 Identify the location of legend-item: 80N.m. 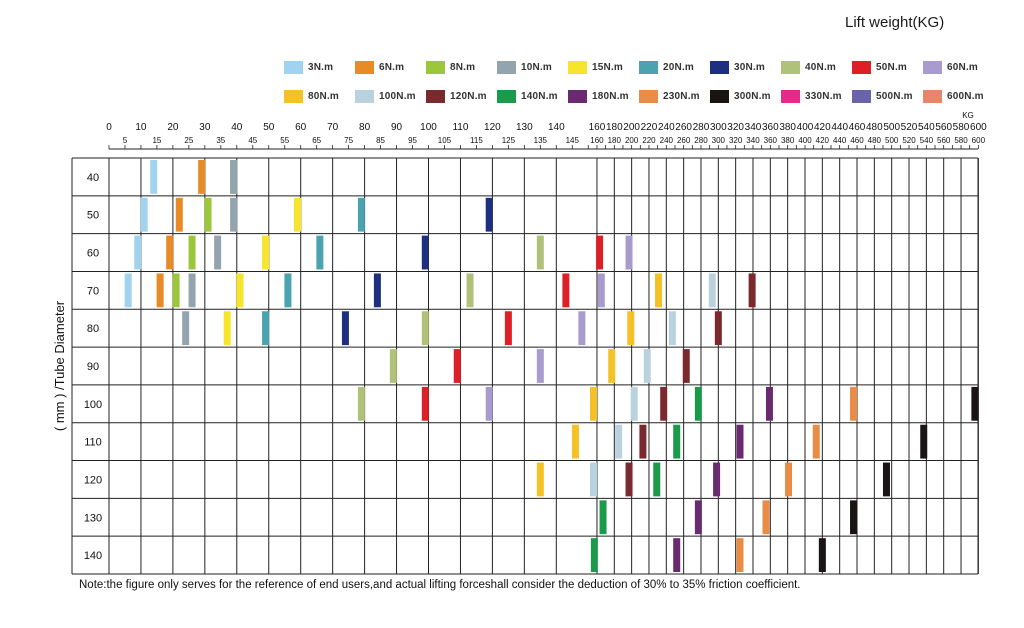
(311, 96).